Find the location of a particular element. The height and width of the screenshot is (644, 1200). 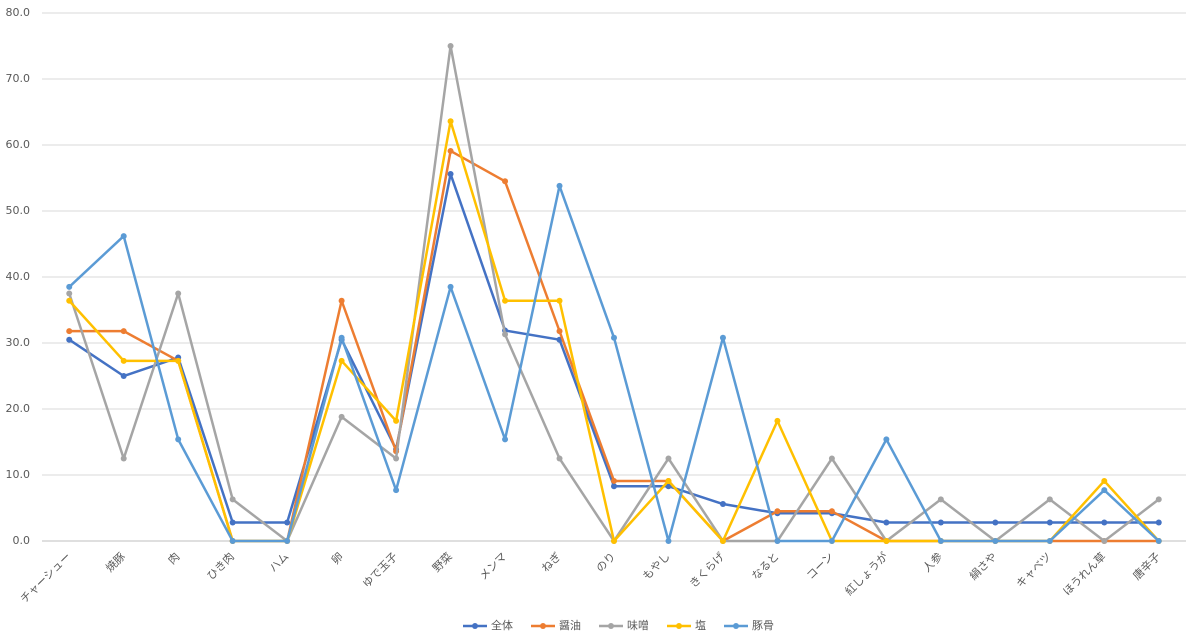

x-tick-label: きくらげ is located at coordinates (707, 570).